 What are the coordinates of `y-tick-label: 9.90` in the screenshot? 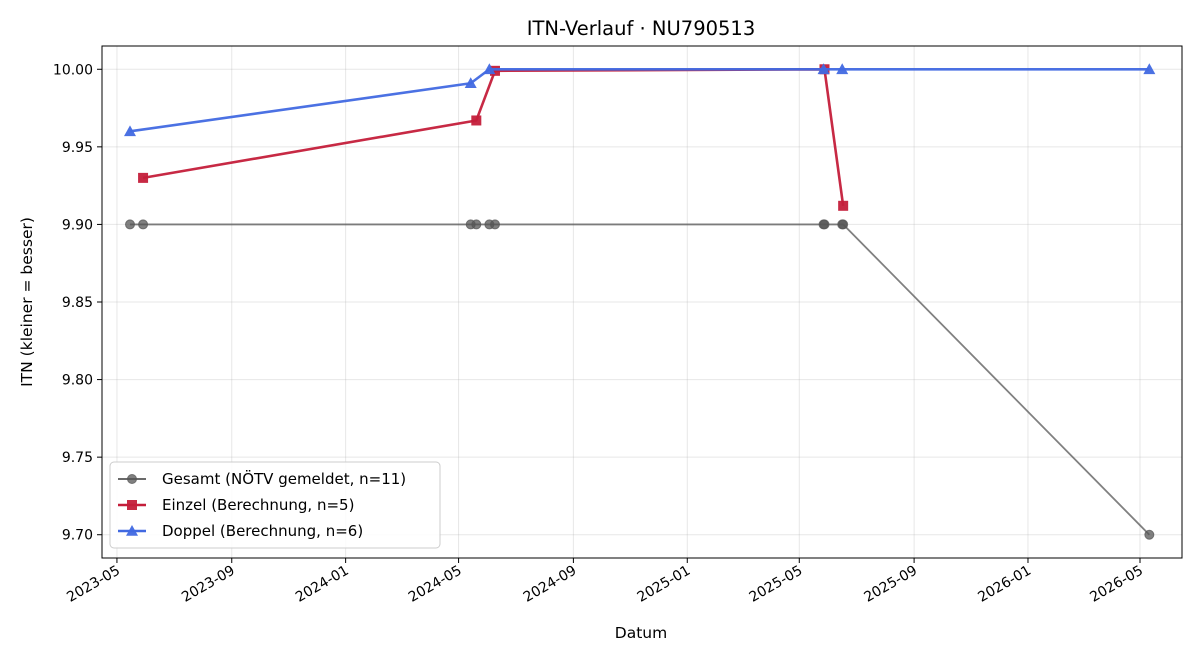 It's located at (77, 225).